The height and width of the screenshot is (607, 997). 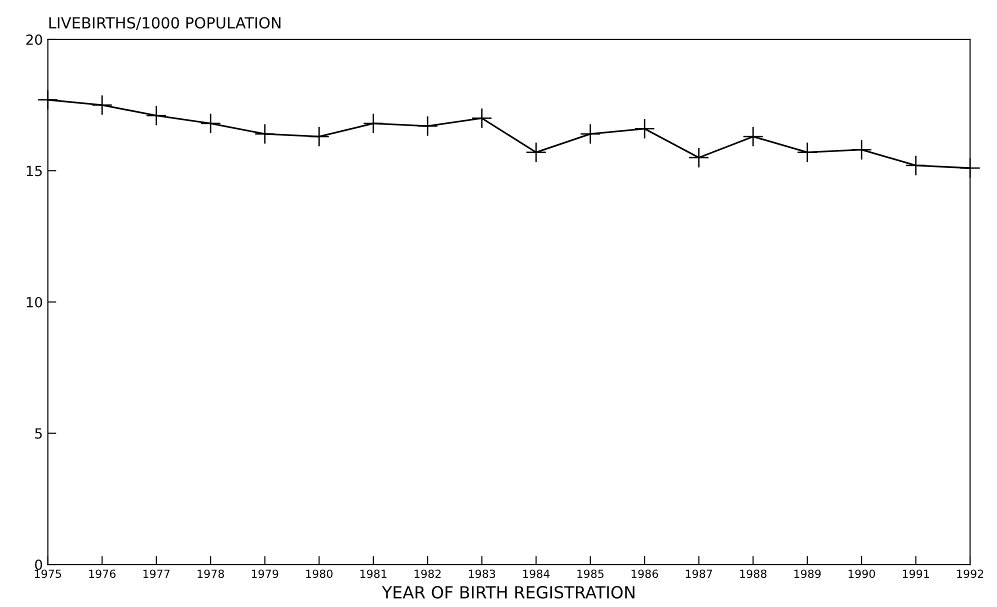 What do you see at coordinates (34, 302) in the screenshot?
I see `y-tick-label: 10` at bounding box center [34, 302].